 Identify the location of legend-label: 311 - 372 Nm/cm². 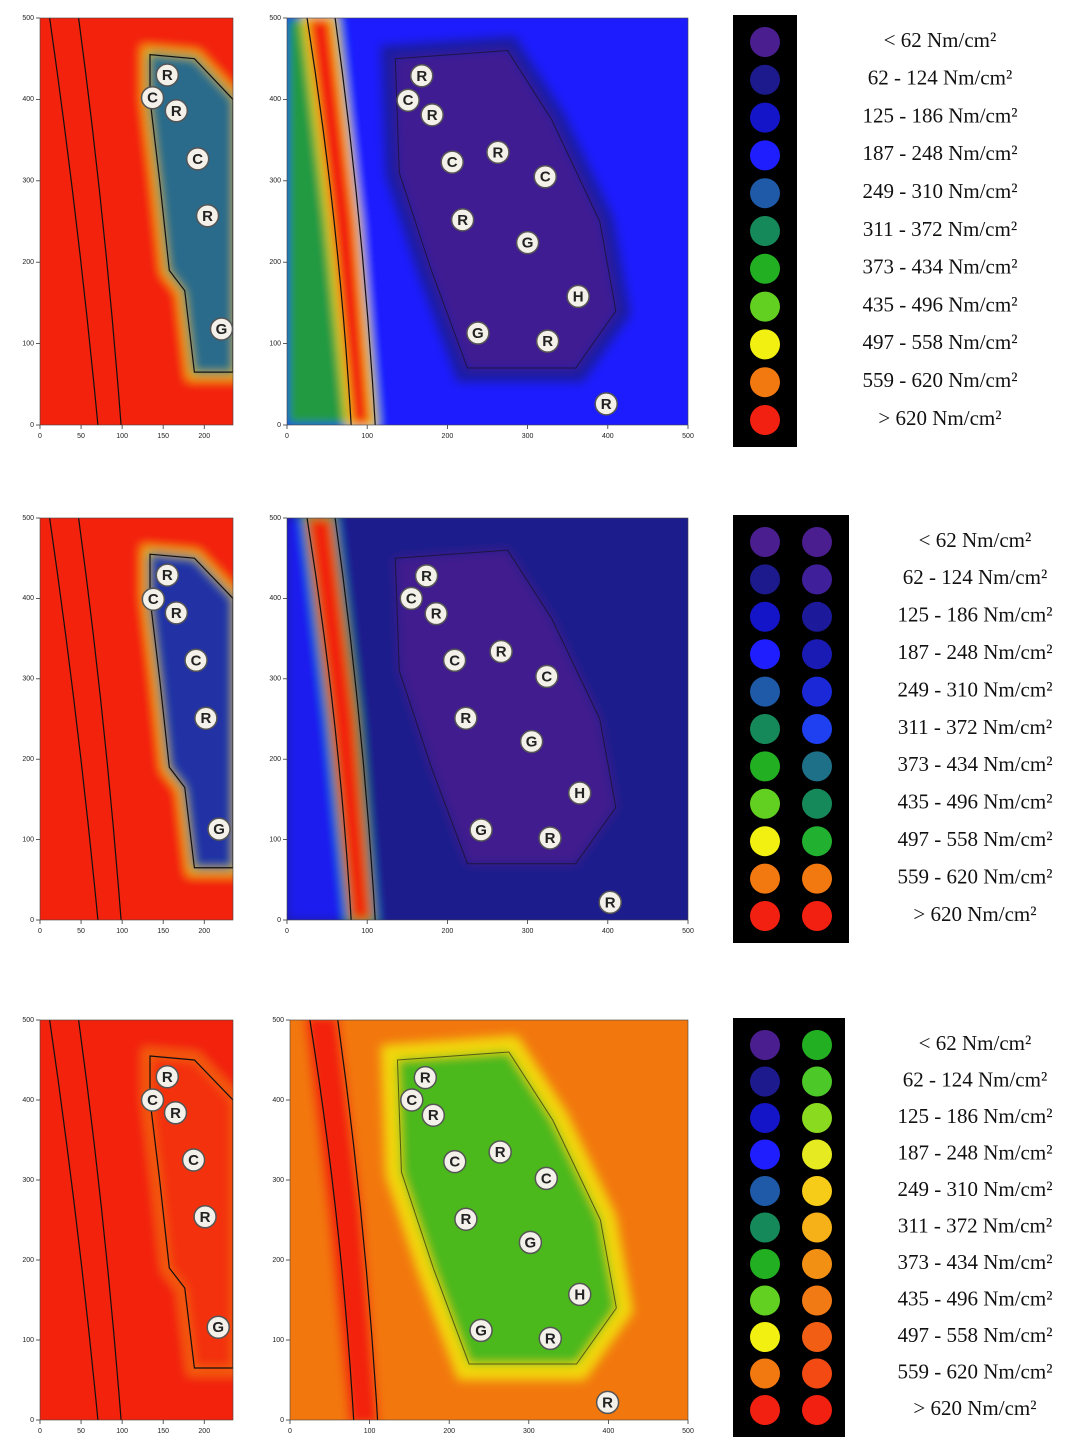
(975, 727).